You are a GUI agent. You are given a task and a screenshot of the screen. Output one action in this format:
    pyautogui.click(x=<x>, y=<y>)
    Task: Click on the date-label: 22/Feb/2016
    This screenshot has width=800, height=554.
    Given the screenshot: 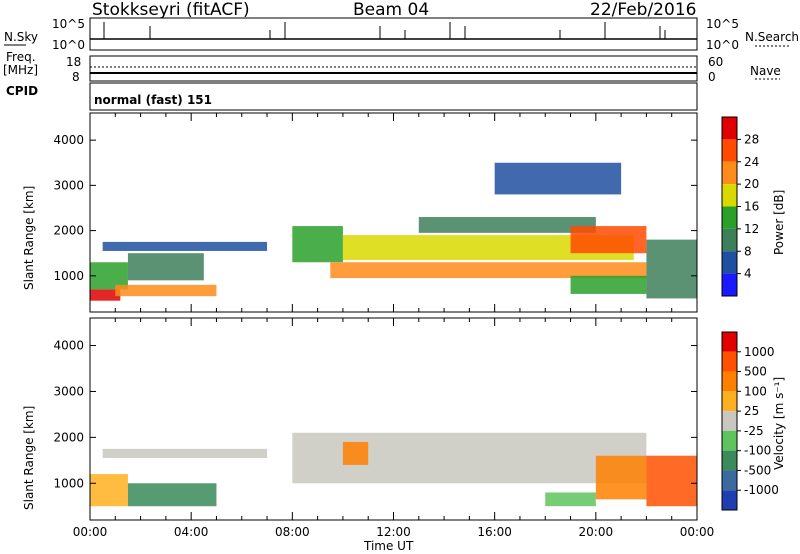 What is the action you would take?
    pyautogui.click(x=643, y=10)
    